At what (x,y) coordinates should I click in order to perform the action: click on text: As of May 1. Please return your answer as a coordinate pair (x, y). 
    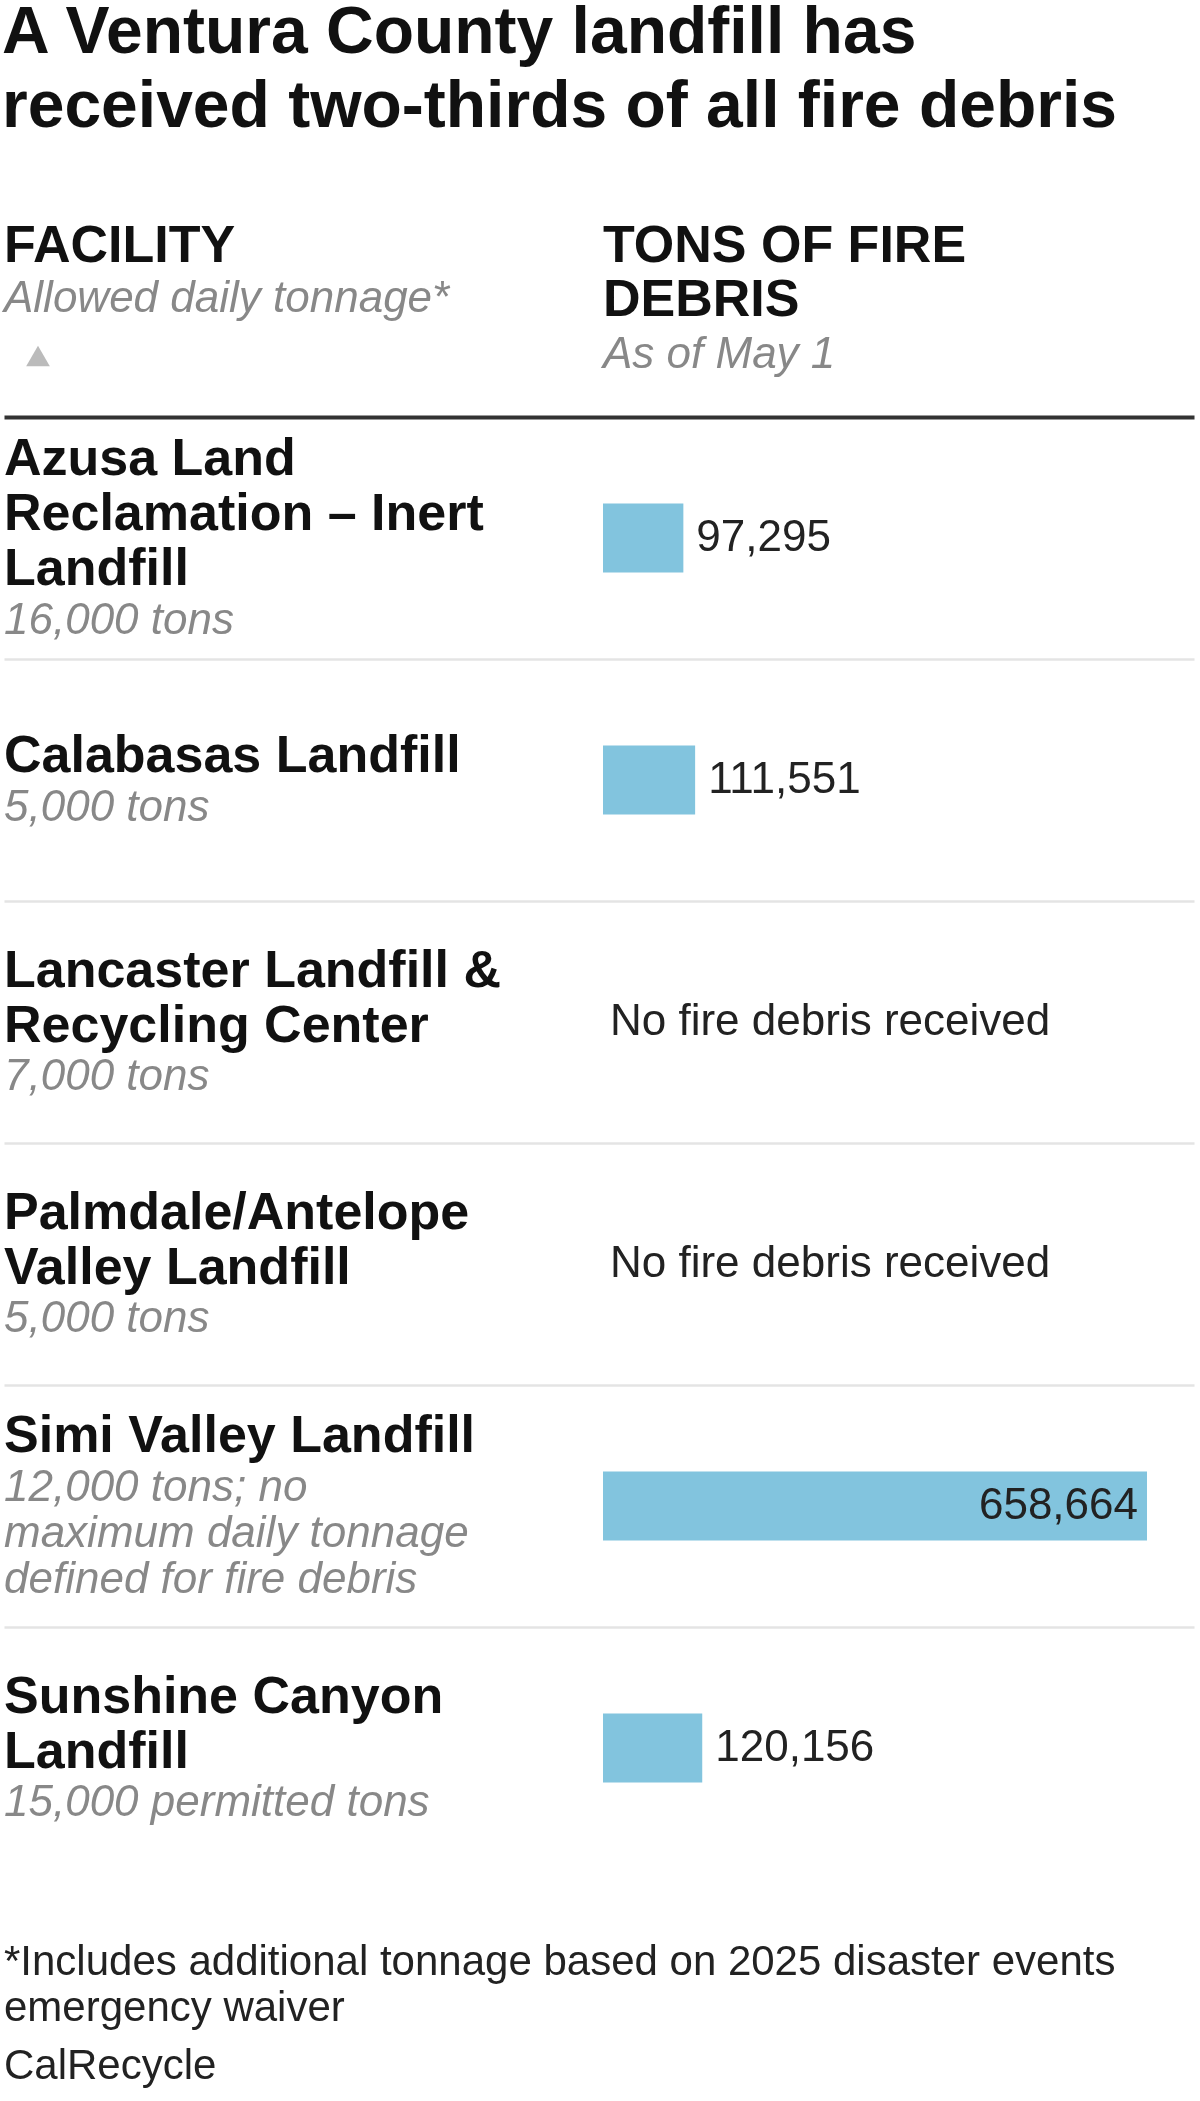
    Looking at the image, I should click on (718, 352).